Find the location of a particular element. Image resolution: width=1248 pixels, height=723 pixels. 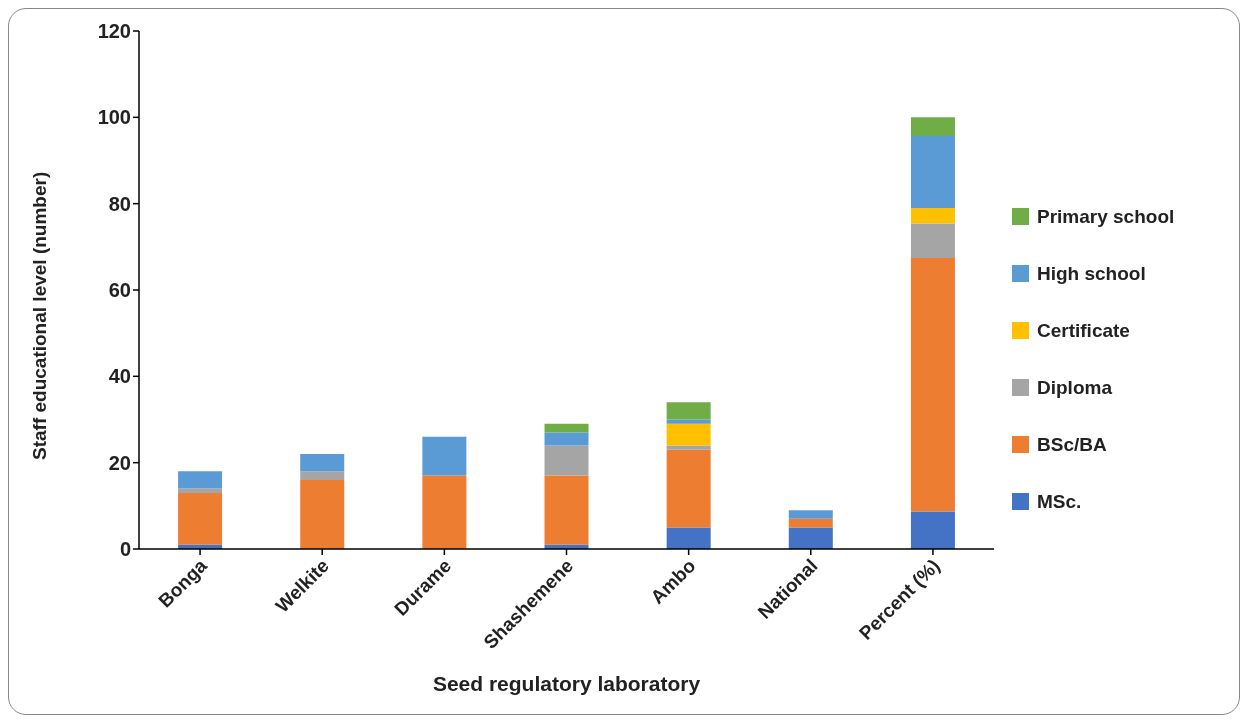

y-tick-label: 0 is located at coordinates (125, 549).